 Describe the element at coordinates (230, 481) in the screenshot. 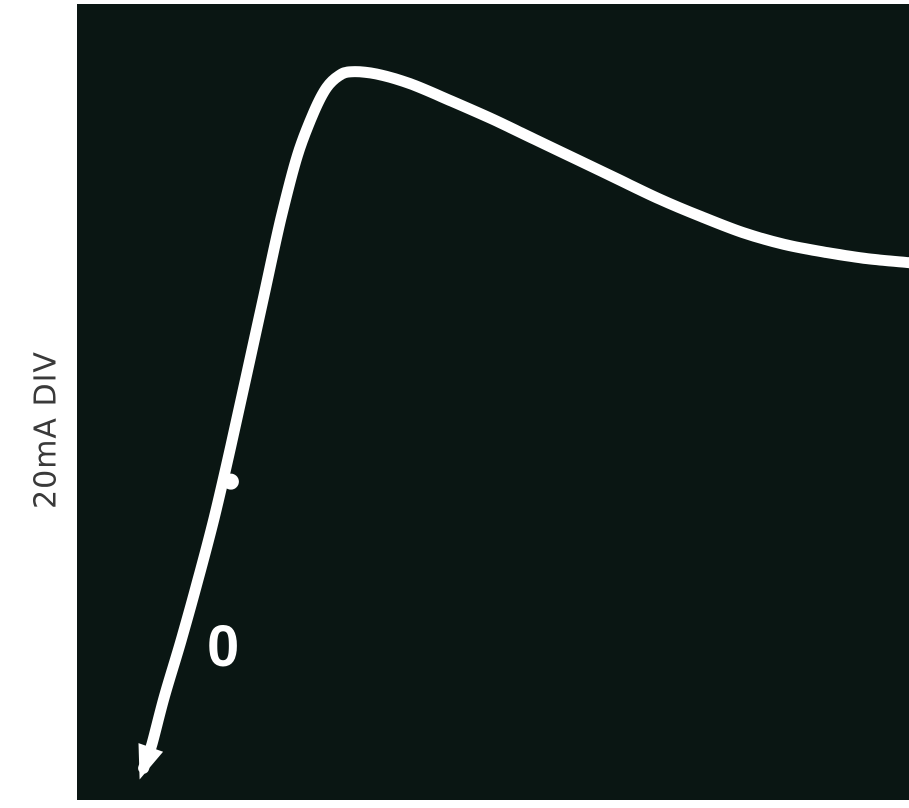

I see `trace-bead` at that location.